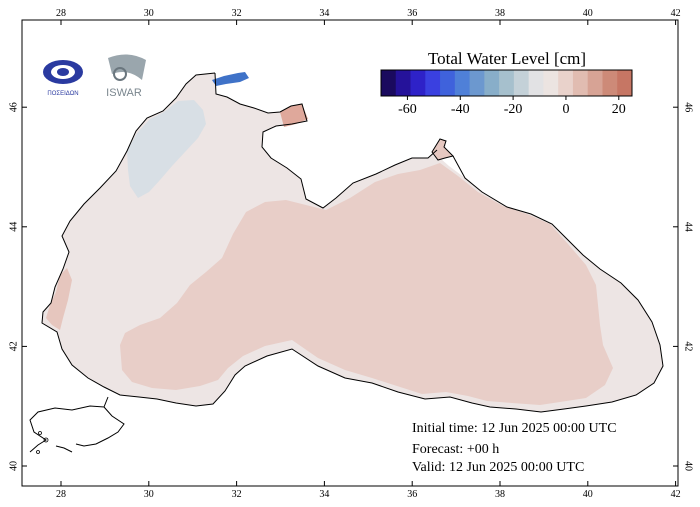 This screenshot has width=700, height=507. I want to click on lon-tick-label-top: 34, so click(324, 13).